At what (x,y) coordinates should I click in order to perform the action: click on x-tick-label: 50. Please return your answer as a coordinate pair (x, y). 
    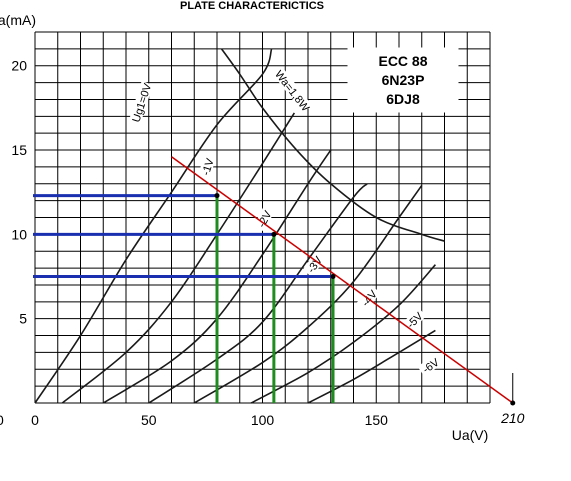
    Looking at the image, I should click on (149, 420).